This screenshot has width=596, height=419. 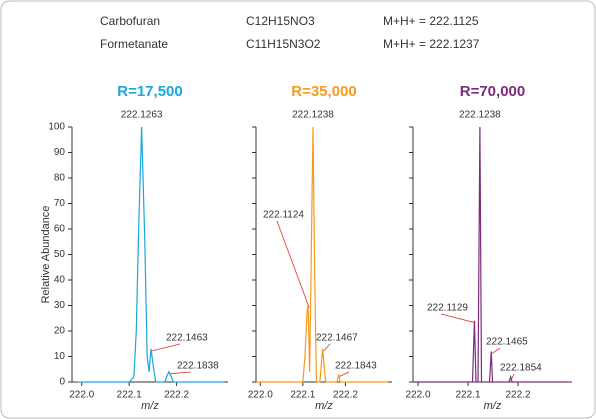 I want to click on peak-label: 222.1465, so click(x=507, y=342).